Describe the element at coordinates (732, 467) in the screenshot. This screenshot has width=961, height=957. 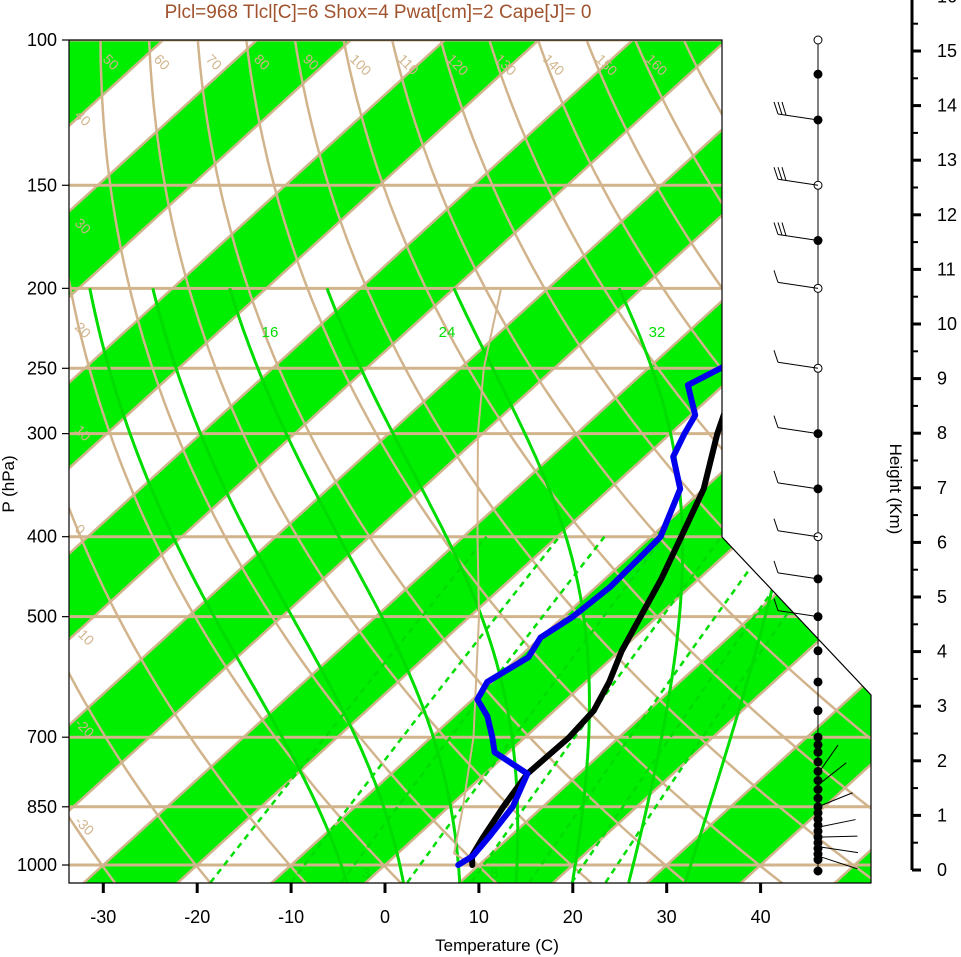
I see `isotherm-label: 0` at that location.